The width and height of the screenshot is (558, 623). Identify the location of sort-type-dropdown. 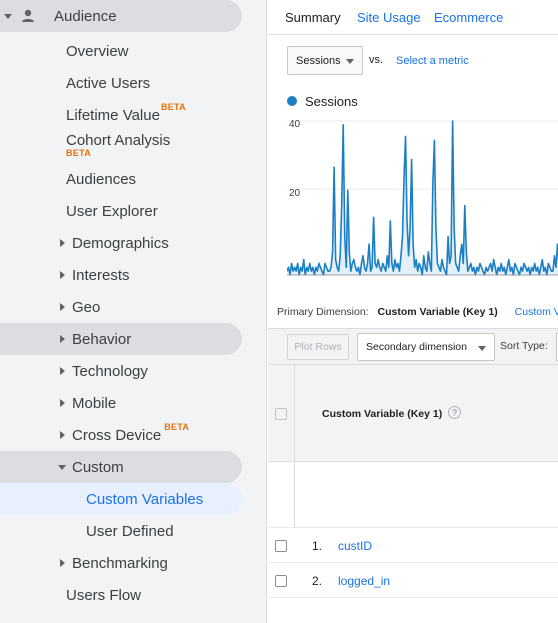
(557, 347).